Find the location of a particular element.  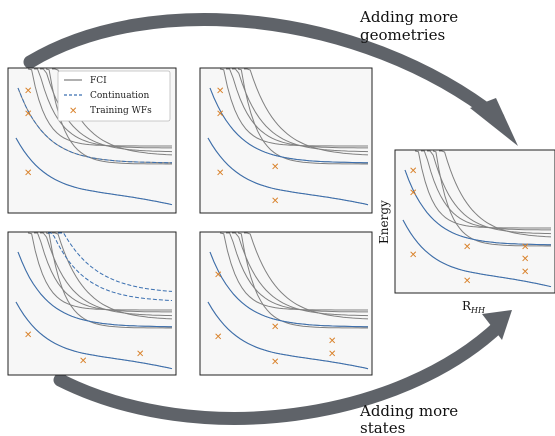

bottom-arrowhead is located at coordinates (497, 325).